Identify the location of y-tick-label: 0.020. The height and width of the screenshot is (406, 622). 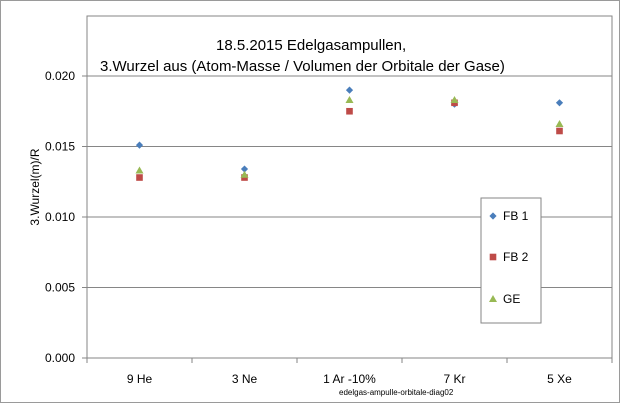
(60, 76).